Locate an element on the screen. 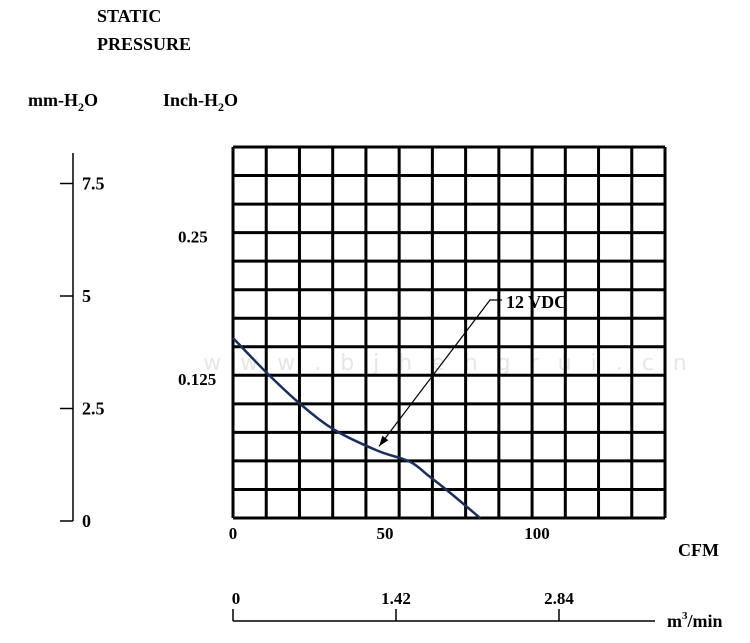 The image size is (750, 643). x-axis-label-m3min: m3/min is located at coordinates (695, 620).